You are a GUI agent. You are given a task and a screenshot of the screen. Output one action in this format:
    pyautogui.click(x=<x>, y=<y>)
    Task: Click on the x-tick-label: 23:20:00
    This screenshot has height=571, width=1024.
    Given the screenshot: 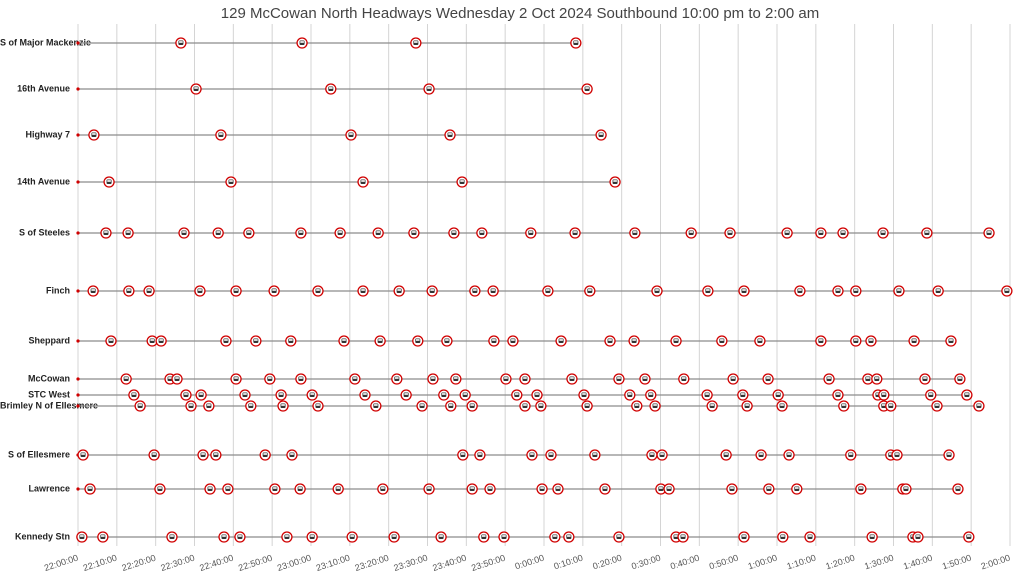 What is the action you would take?
    pyautogui.click(x=372, y=562)
    